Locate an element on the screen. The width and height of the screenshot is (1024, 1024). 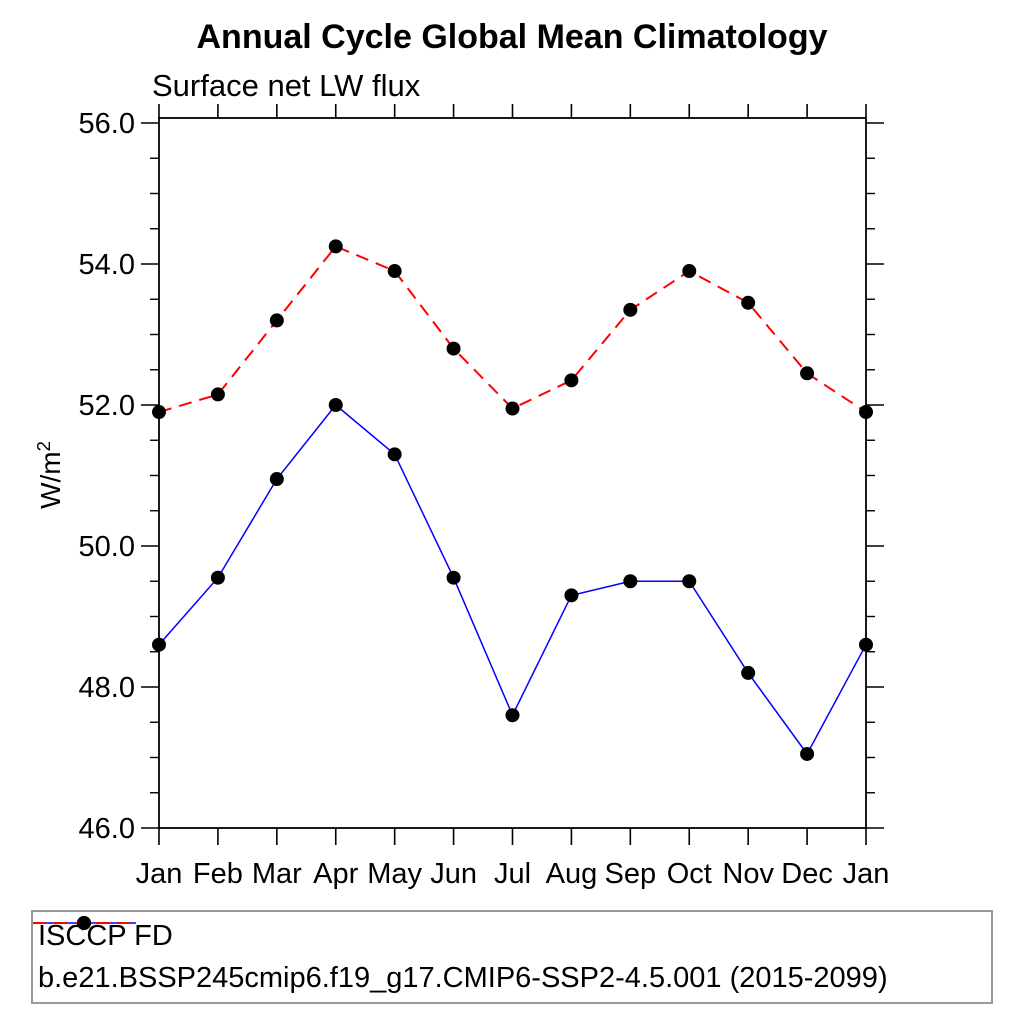
x-tick-label: Nov is located at coordinates (748, 874).